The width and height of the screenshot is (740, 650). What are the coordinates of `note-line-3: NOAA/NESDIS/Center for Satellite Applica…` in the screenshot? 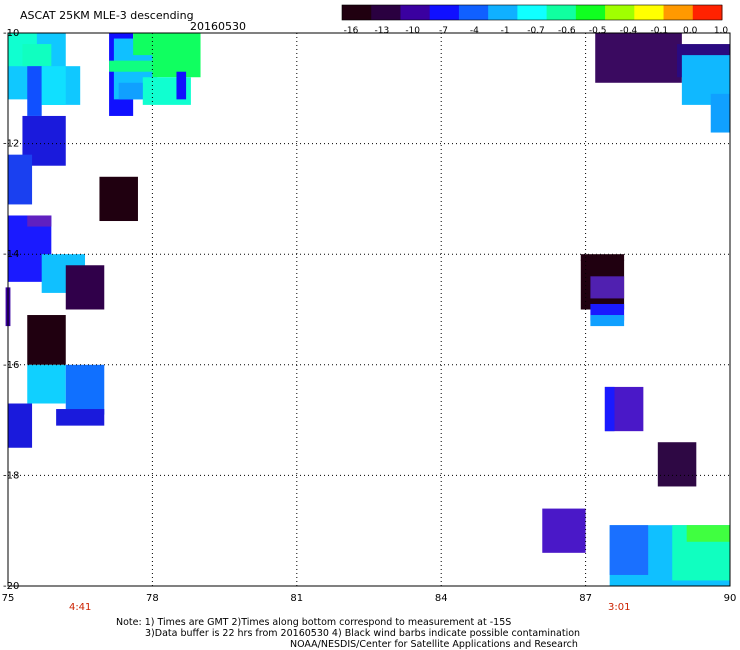 It's located at (434, 644).